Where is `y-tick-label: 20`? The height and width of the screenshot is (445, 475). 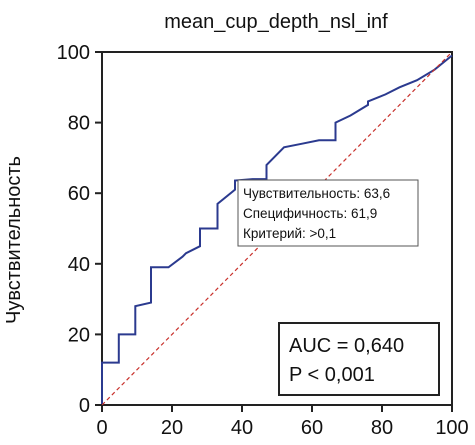 y-tick-label: 20 is located at coordinates (79, 335).